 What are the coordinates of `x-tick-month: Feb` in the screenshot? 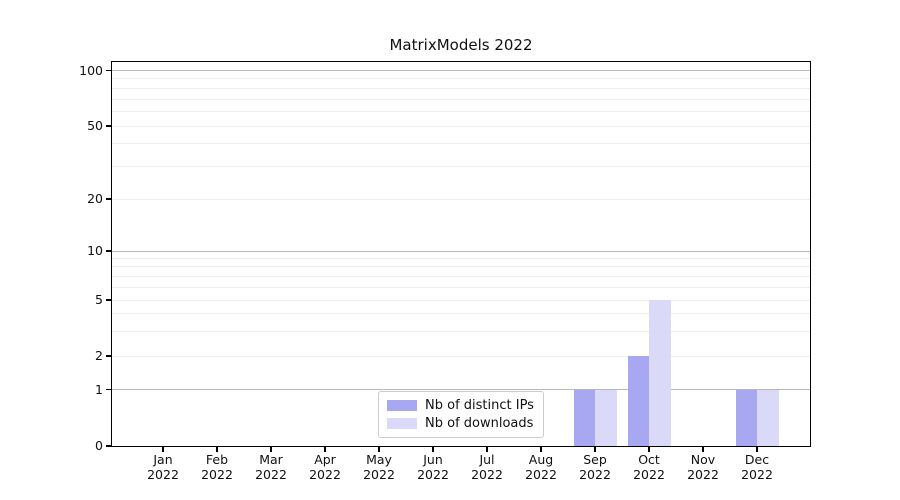 It's located at (217, 459).